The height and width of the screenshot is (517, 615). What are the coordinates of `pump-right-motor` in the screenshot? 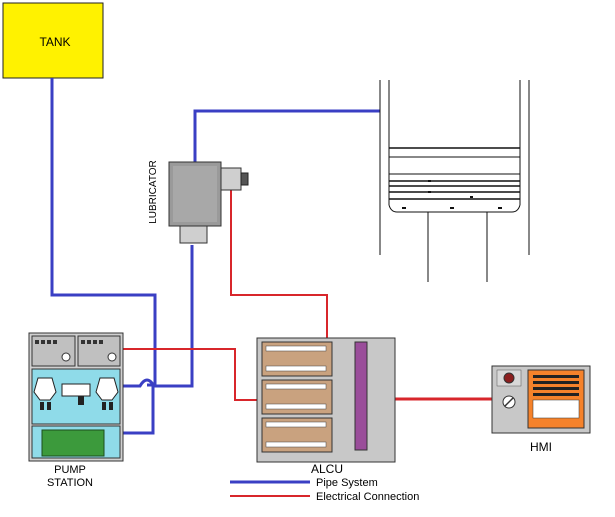 It's located at (107, 389).